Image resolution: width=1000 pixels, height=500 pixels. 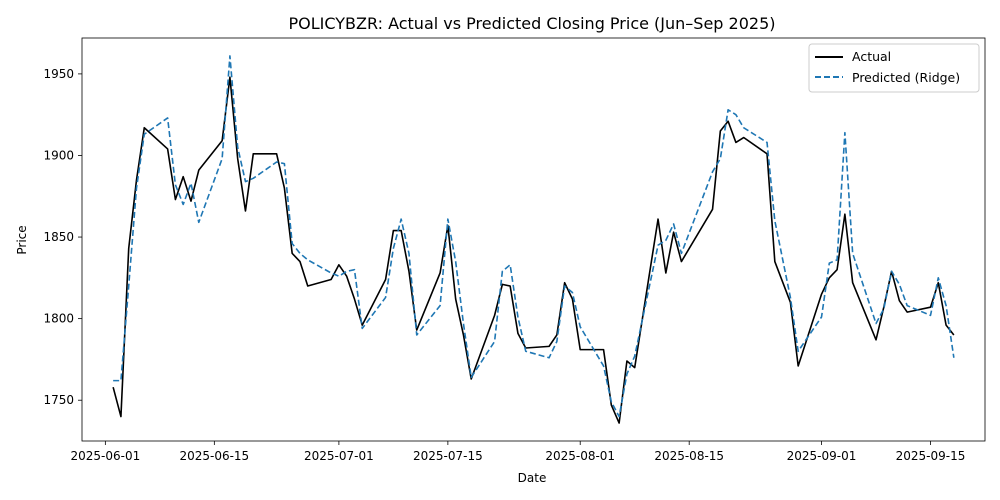 I want to click on y-axis: 1750 1800 1850 1900 1950, so click(x=62, y=237).